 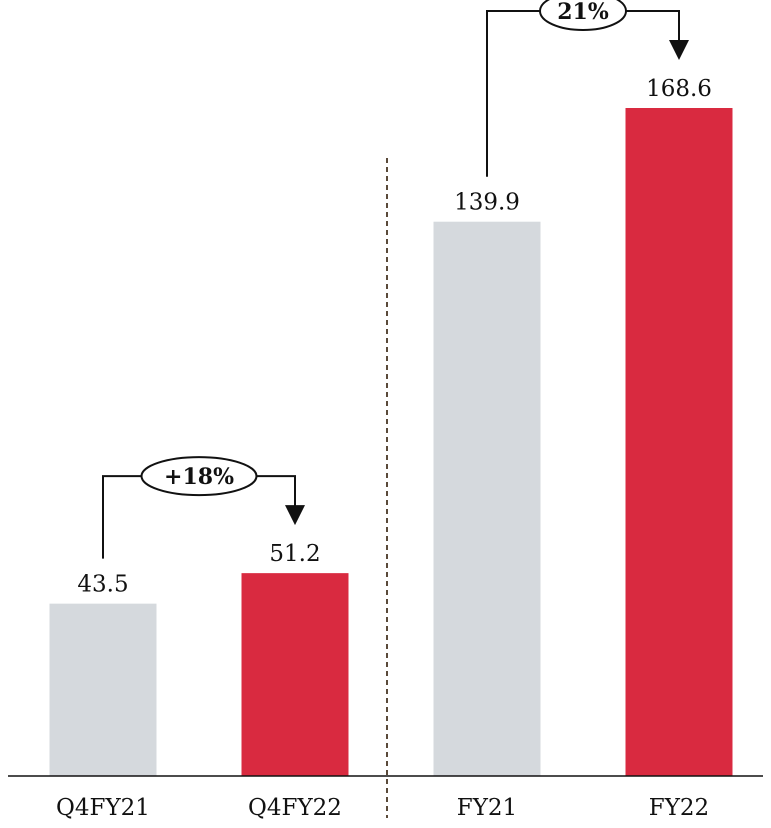 I want to click on bar-q4fy21, so click(x=103, y=689).